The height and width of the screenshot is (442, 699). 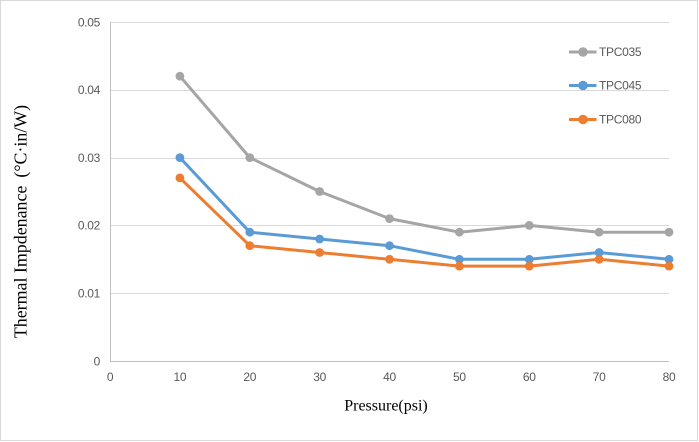 I want to click on svg-text: TPC080, so click(x=620, y=120).